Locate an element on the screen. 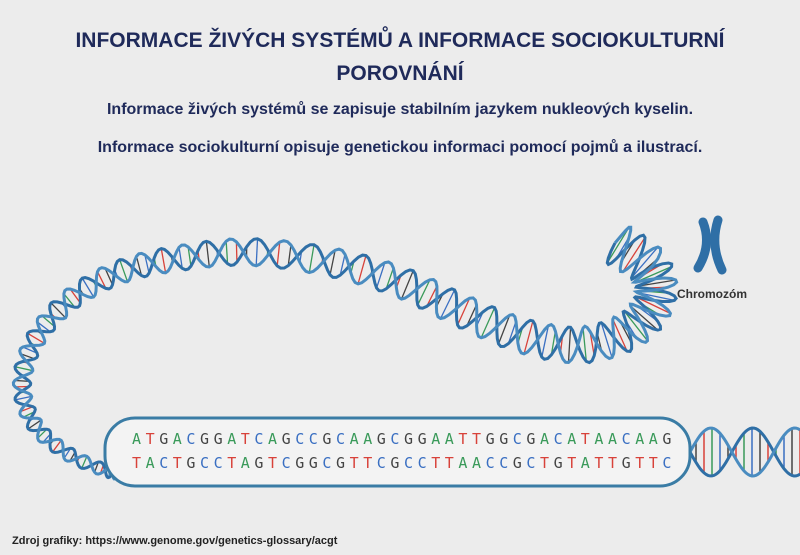 The width and height of the screenshot is (800, 555). subtitle: POROVNÁNÍ is located at coordinates (400, 73).